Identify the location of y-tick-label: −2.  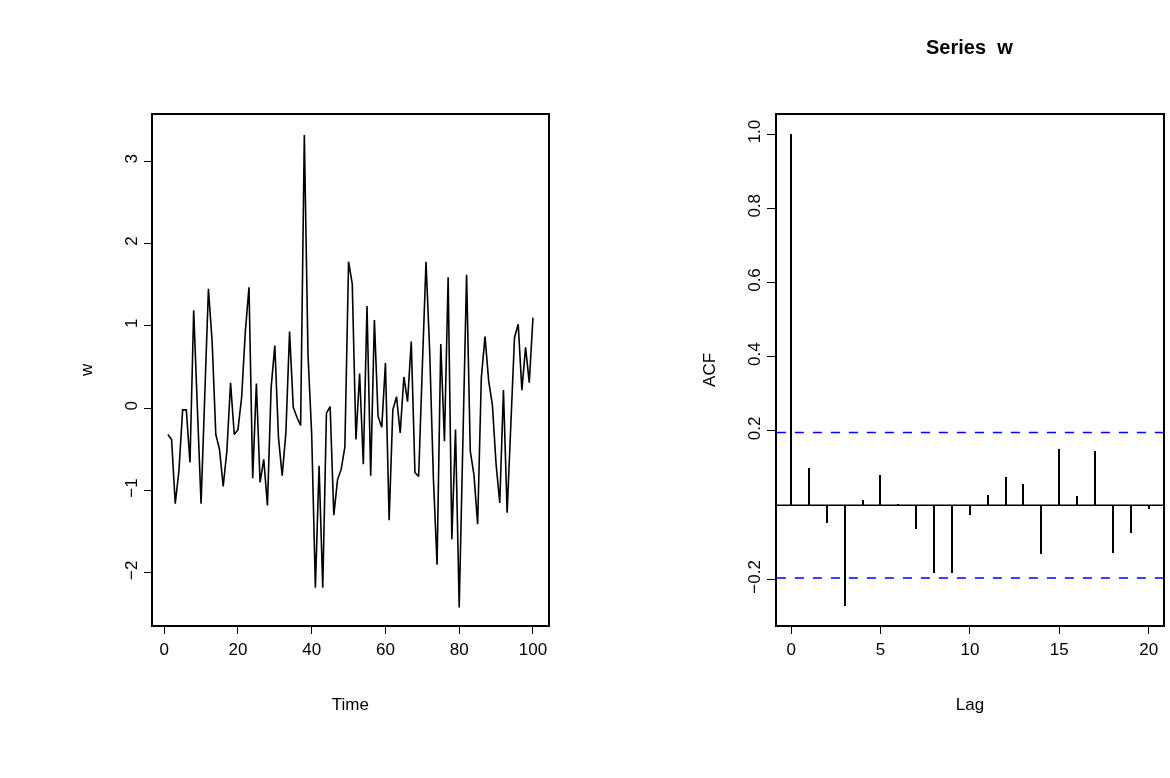
(131, 570).